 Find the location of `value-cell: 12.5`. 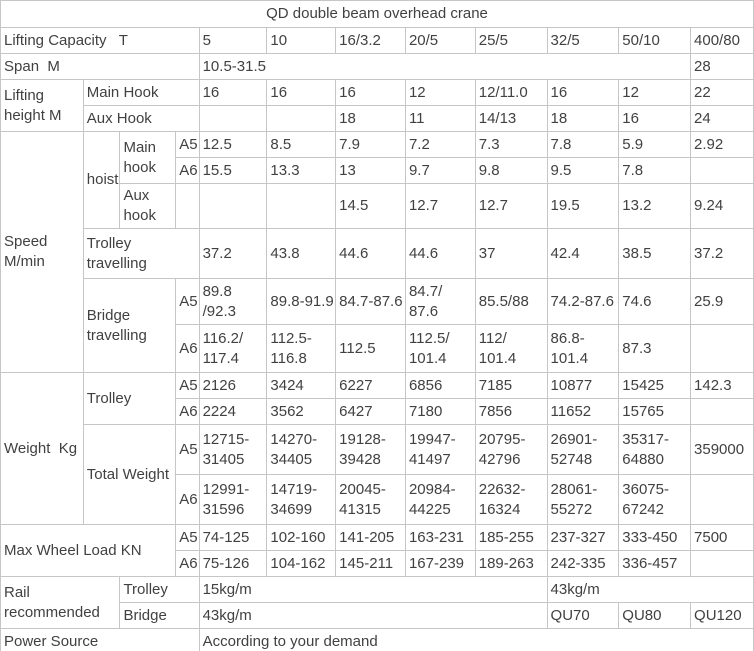

value-cell: 12.5 is located at coordinates (233, 144).